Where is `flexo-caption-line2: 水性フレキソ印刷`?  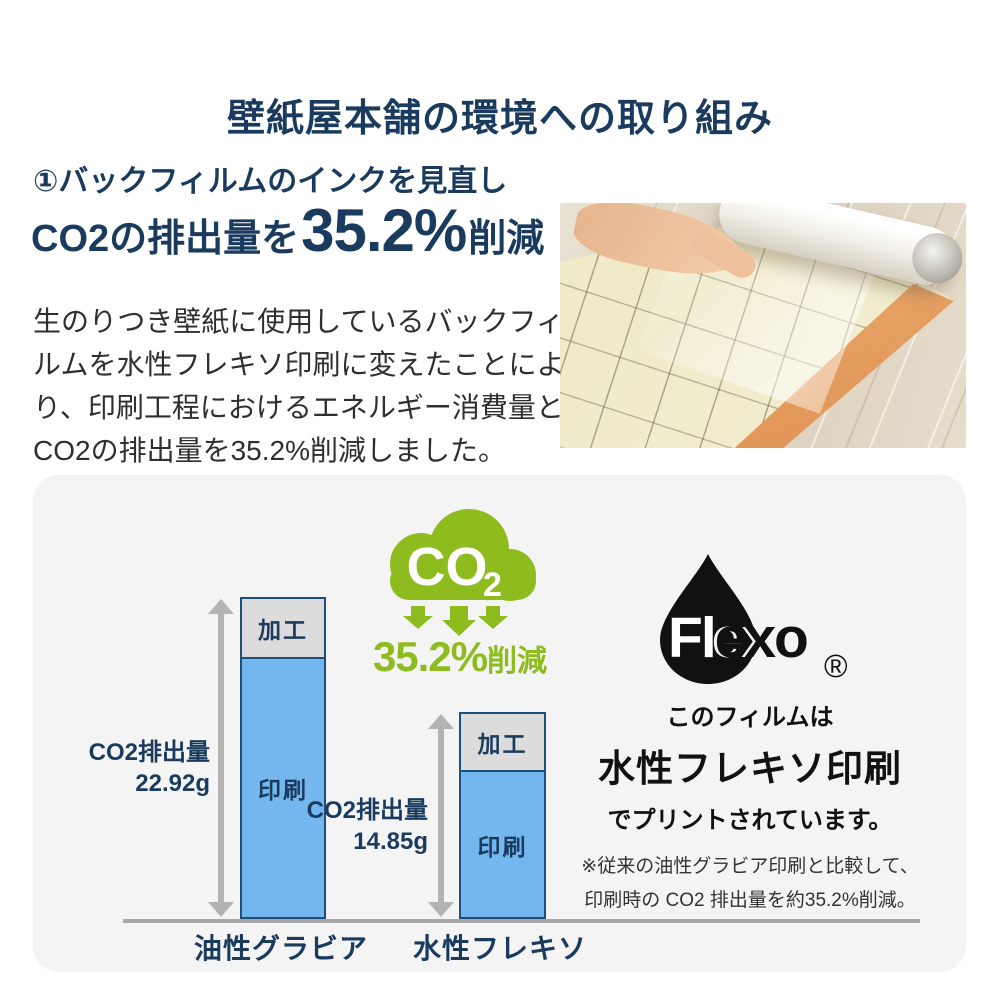 flexo-caption-line2: 水性フレキソ印刷 is located at coordinates (750, 768).